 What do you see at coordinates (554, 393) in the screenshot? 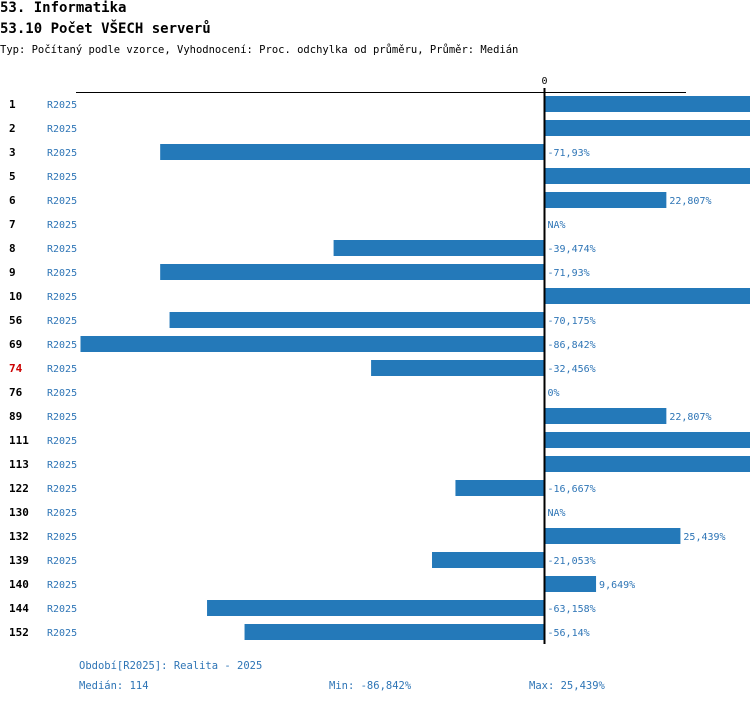
I see `bar-value-label: 0%` at bounding box center [554, 393].